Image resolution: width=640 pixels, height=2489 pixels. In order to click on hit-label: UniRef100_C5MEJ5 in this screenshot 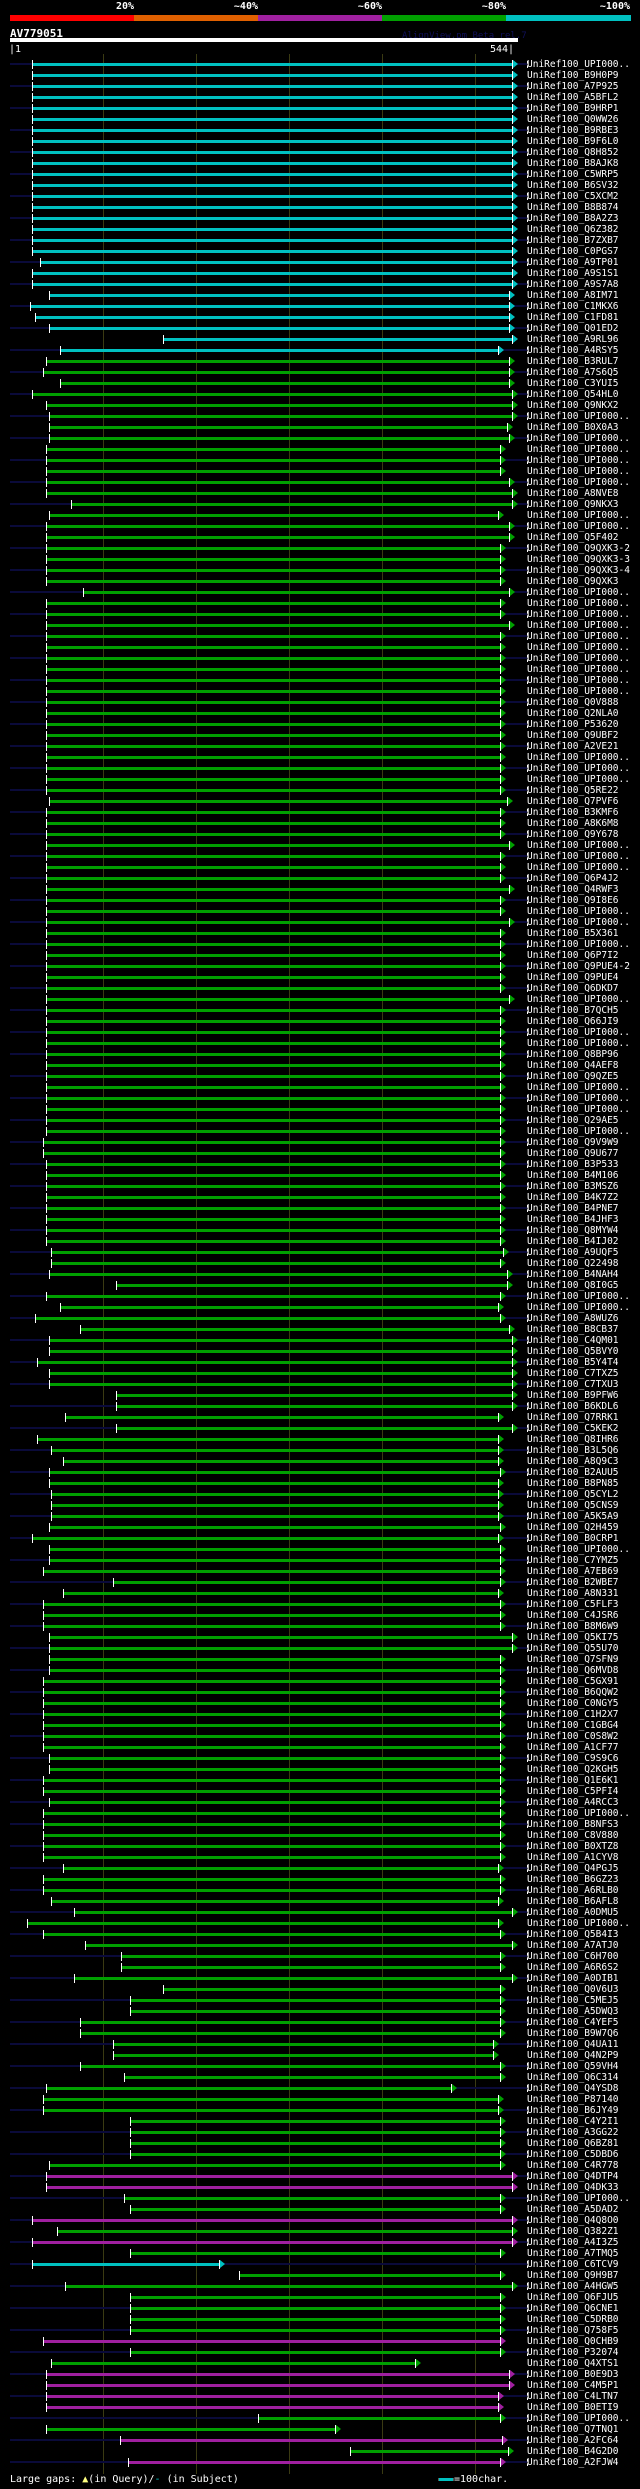, I will do `click(573, 2000)`.